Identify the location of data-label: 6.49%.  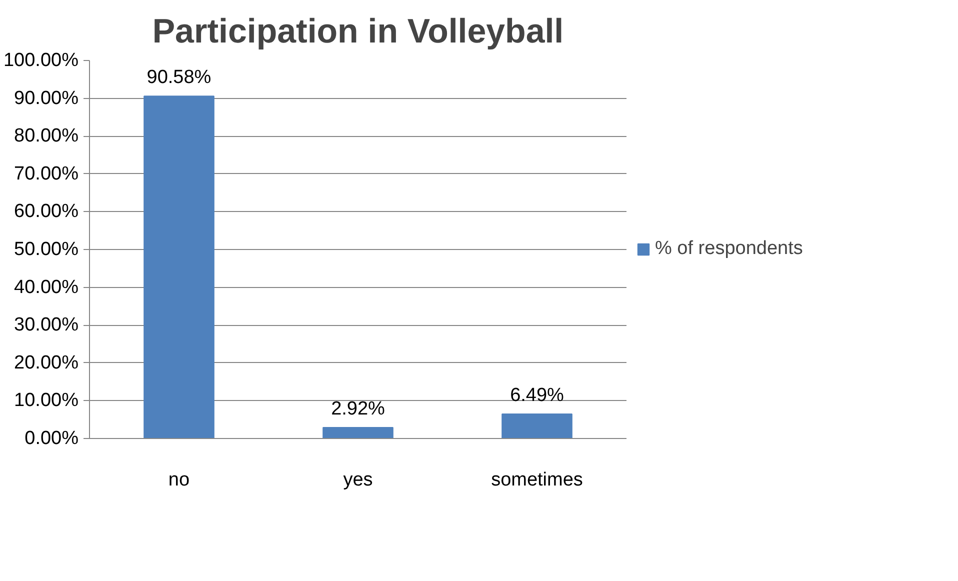
(537, 395).